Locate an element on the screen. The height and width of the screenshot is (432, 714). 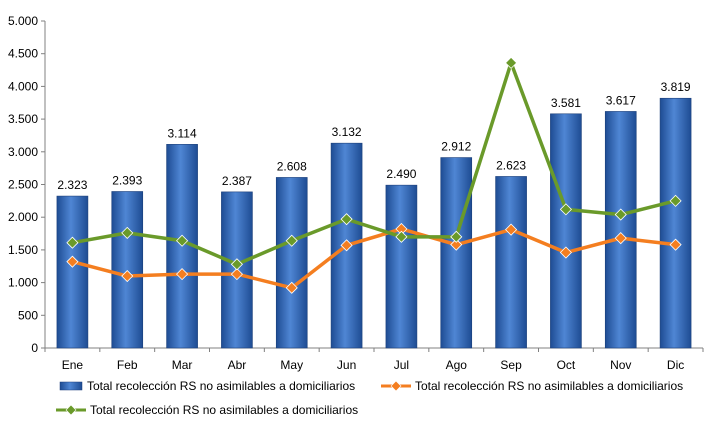
bar-data-label: 2.608 is located at coordinates (292, 166).